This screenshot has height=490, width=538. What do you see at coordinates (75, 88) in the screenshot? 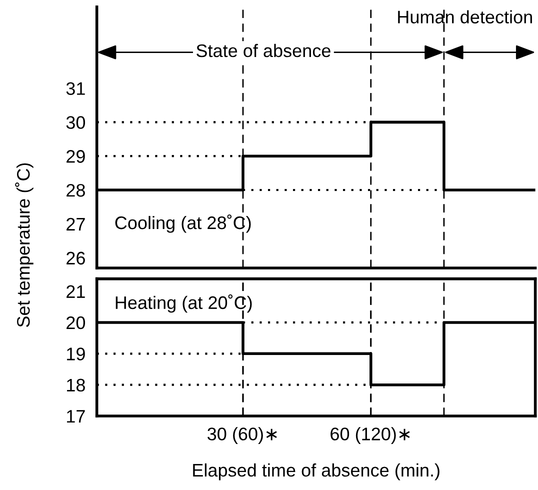
I see `y-tick-label: 31` at bounding box center [75, 88].